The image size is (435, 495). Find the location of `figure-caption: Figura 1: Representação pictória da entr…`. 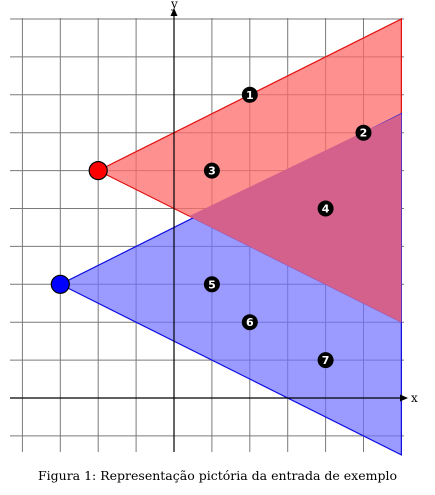

figure-caption: Figura 1: Representação pictória da entr… is located at coordinates (217, 475).